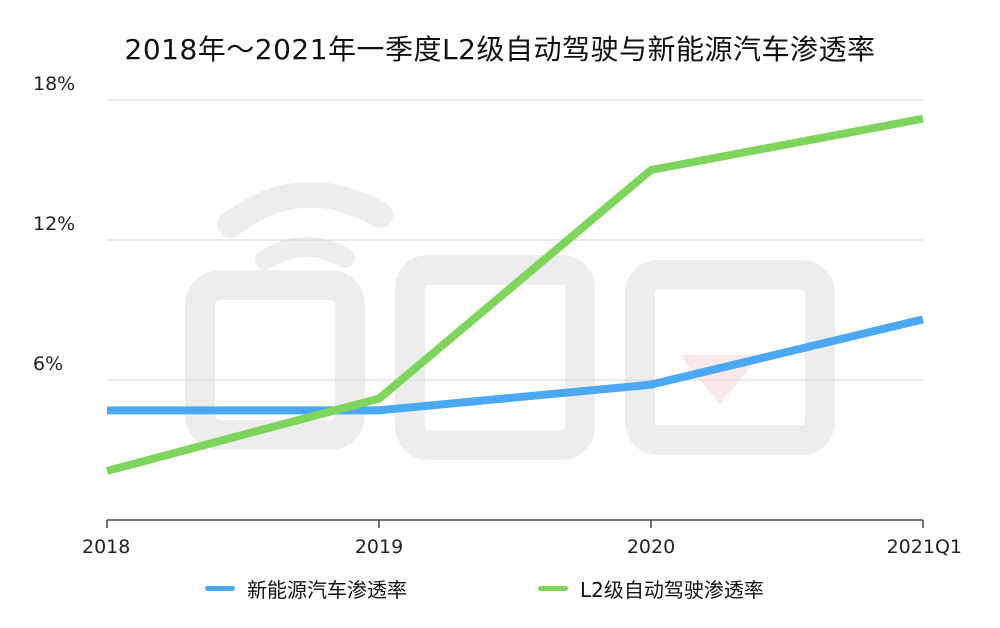 The height and width of the screenshot is (628, 1000). What do you see at coordinates (924, 547) in the screenshot?
I see `x-tick-label: 2021Q1` at bounding box center [924, 547].